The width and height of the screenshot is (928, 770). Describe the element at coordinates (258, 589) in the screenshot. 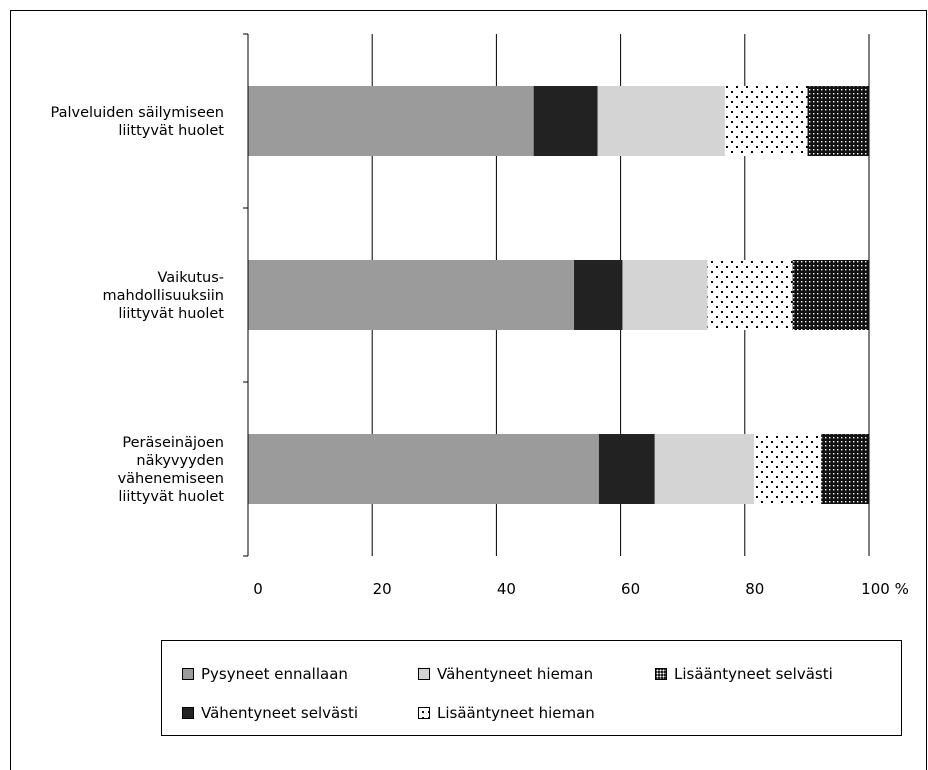

I see `x-tick-label-0: 0` at that location.